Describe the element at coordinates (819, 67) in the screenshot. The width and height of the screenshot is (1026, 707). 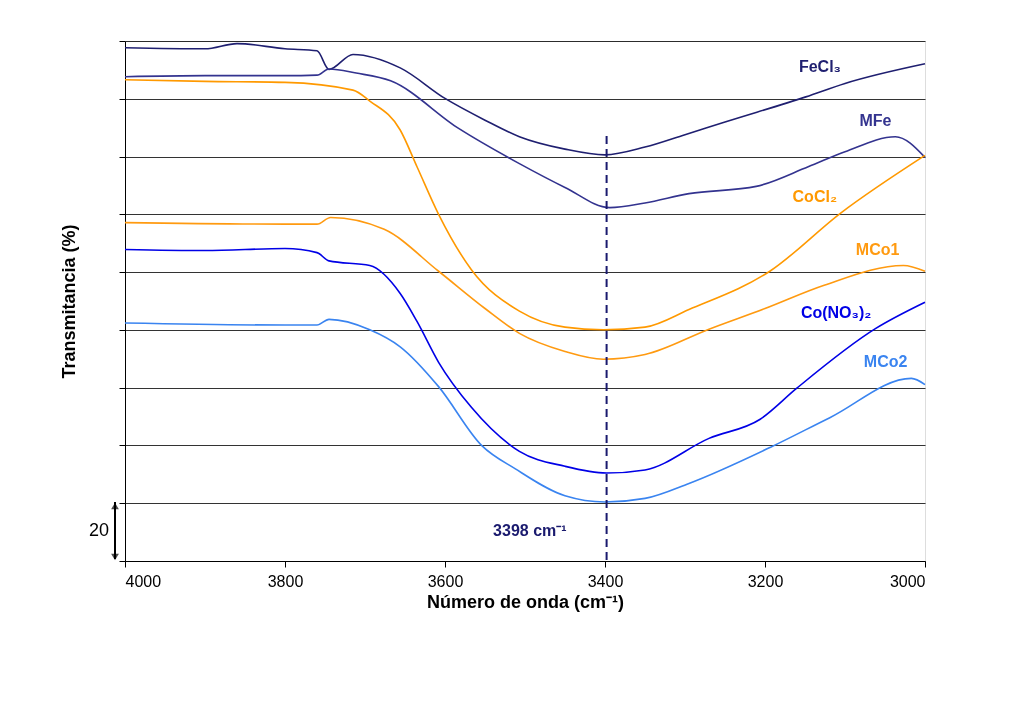
I see `series-label: FeCl₃` at that location.